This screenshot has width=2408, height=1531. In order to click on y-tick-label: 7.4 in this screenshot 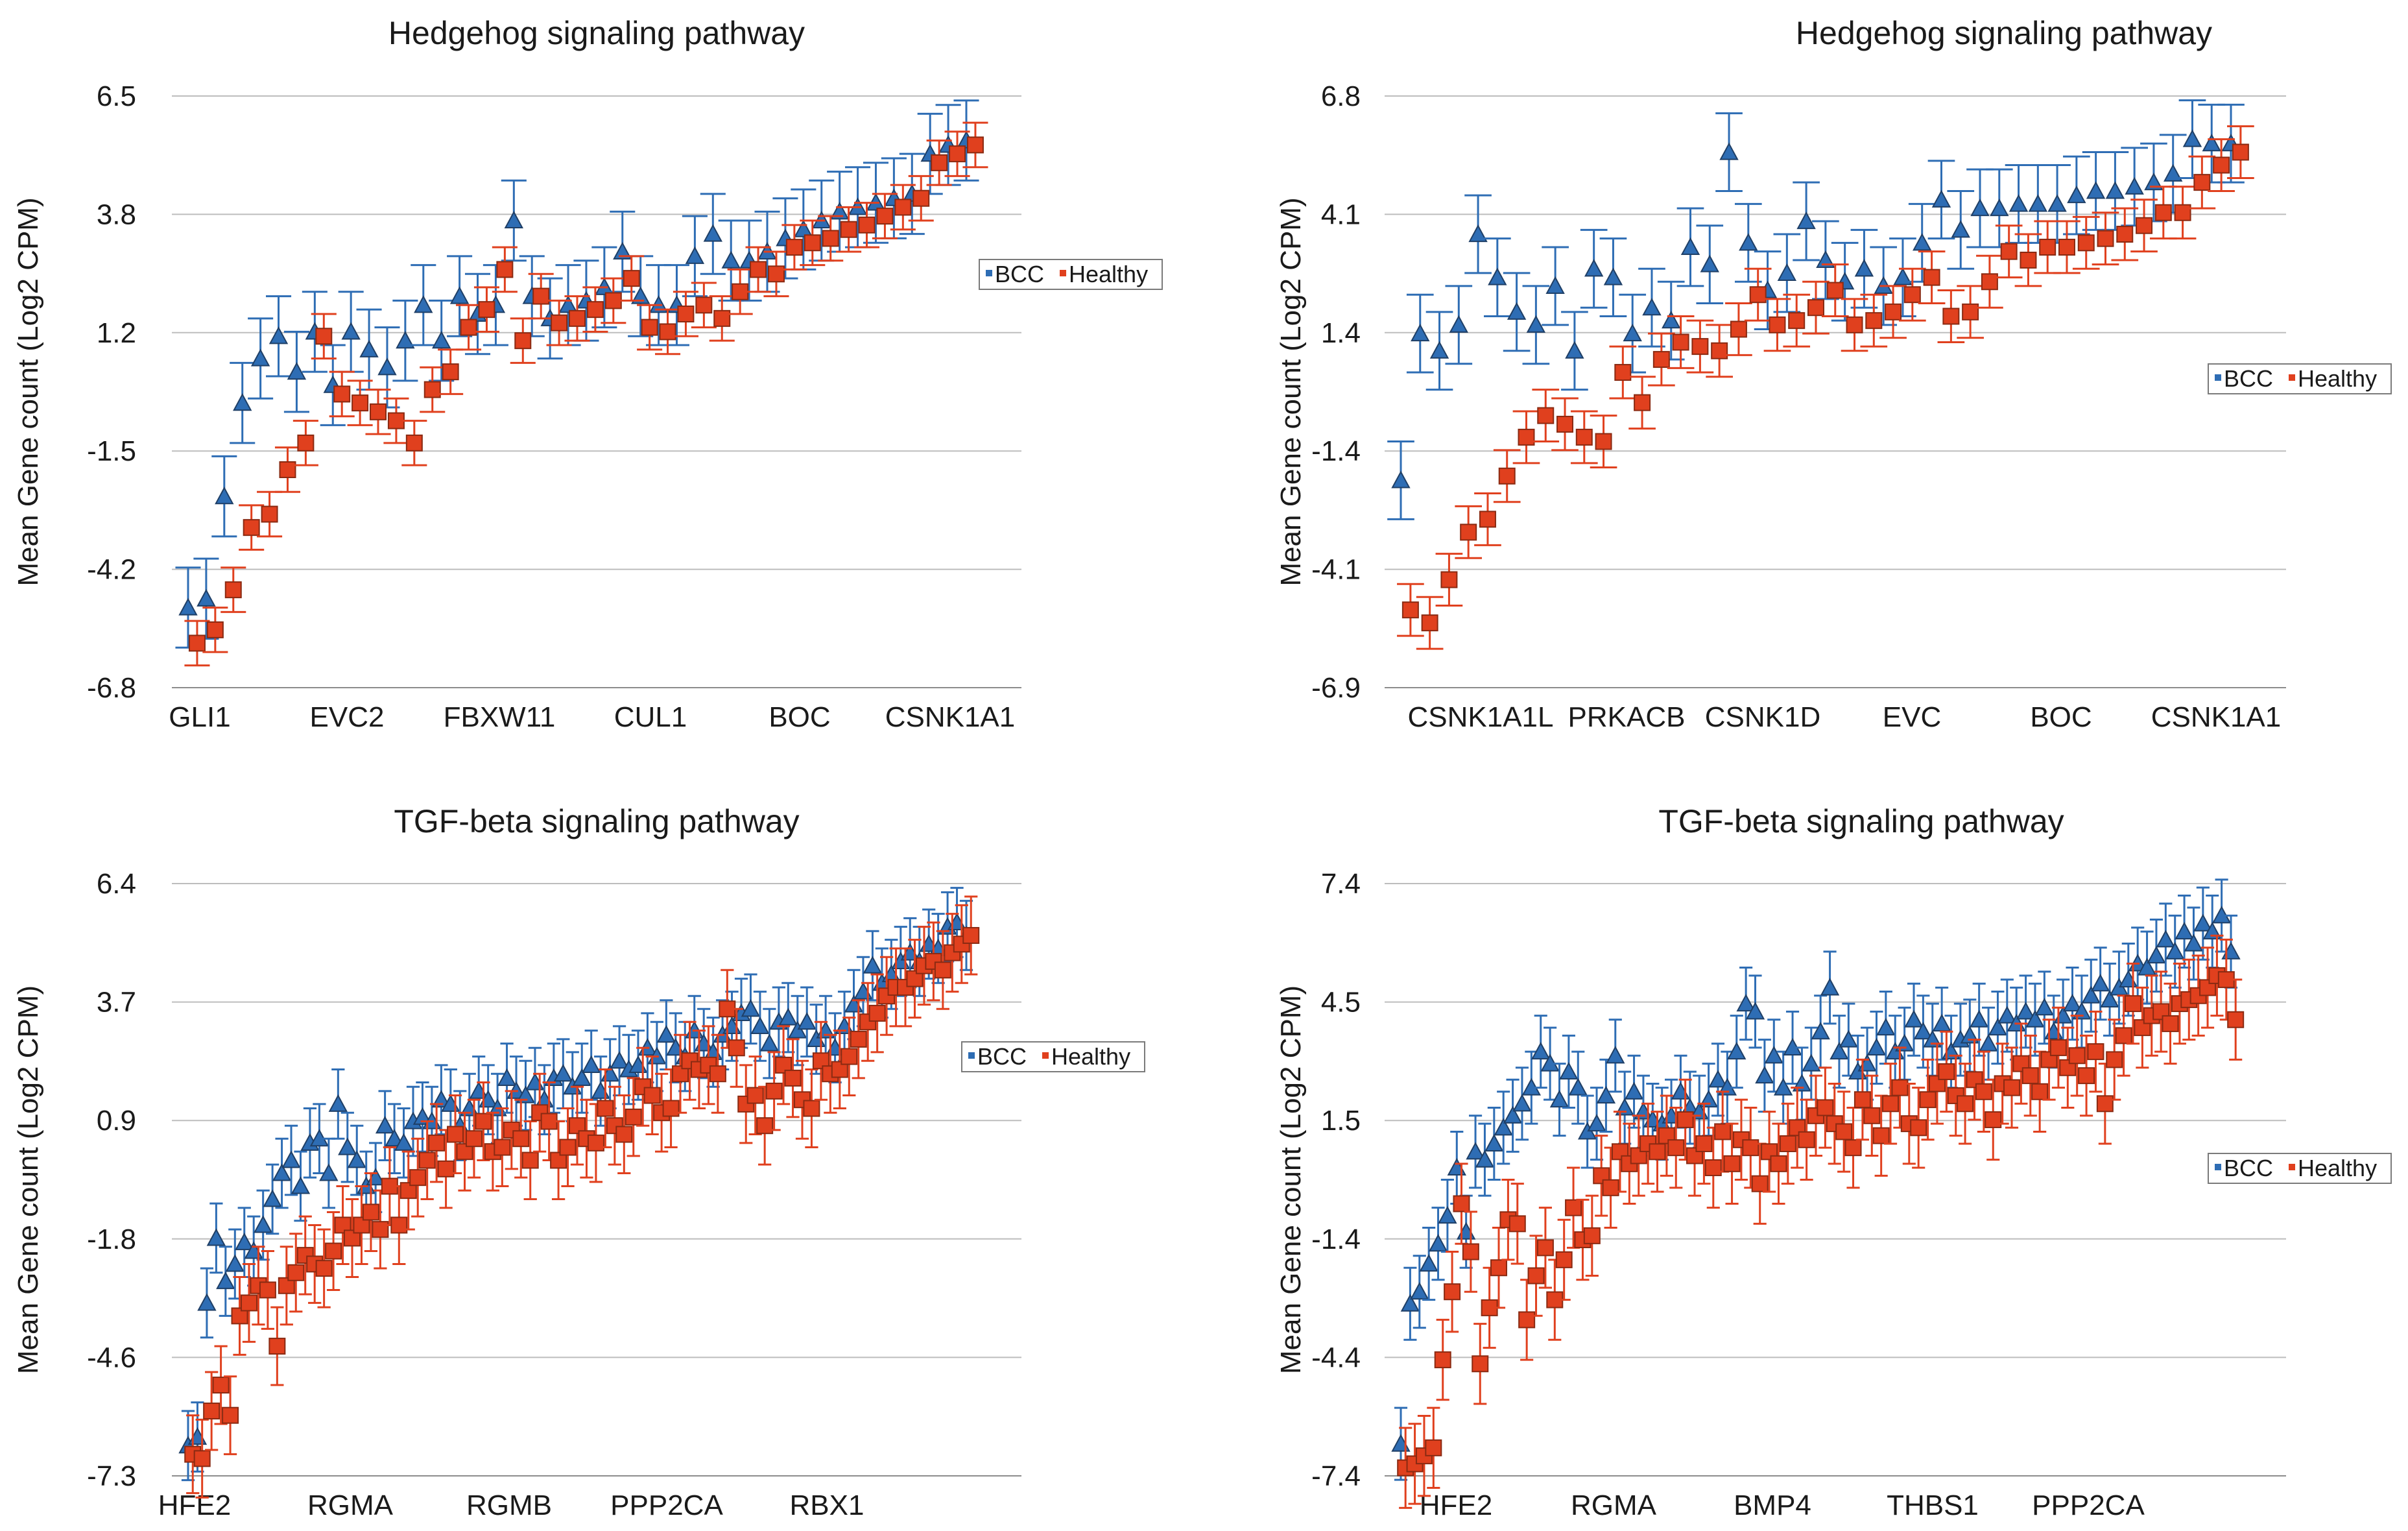, I will do `click(1341, 884)`.